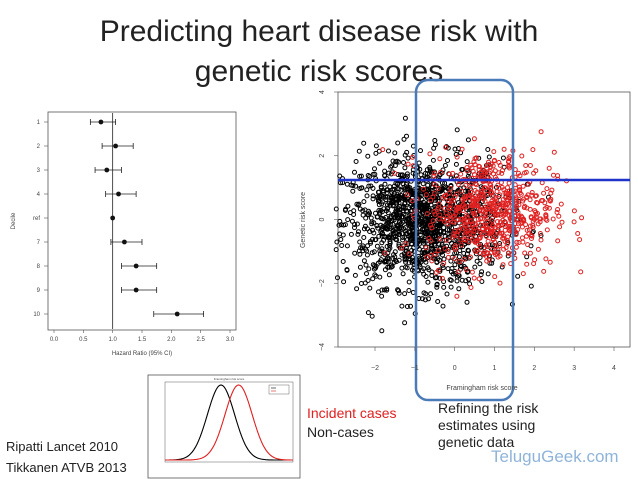 The width and height of the screenshot is (638, 479). What do you see at coordinates (328, 220) in the screenshot?
I see `scatter-y-ticks: −4 −2 0 2 4` at bounding box center [328, 220].